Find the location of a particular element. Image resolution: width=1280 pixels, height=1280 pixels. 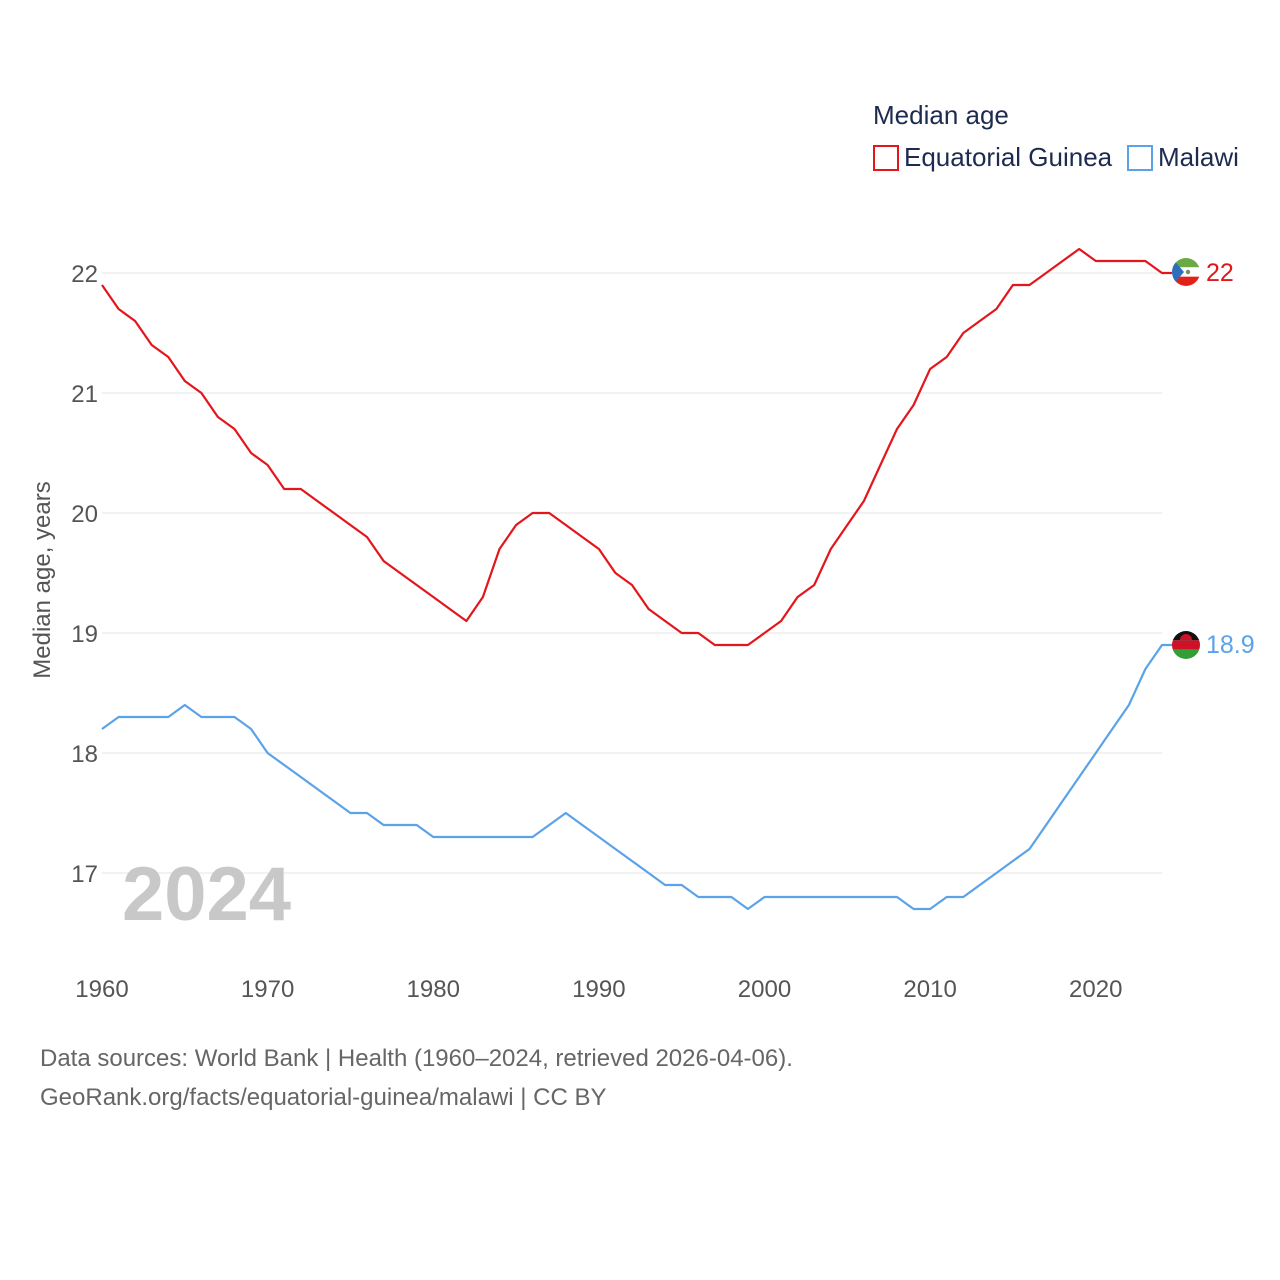

legend-label-equatorial-guinea: Equatorial Guinea is located at coordinates (1008, 157).